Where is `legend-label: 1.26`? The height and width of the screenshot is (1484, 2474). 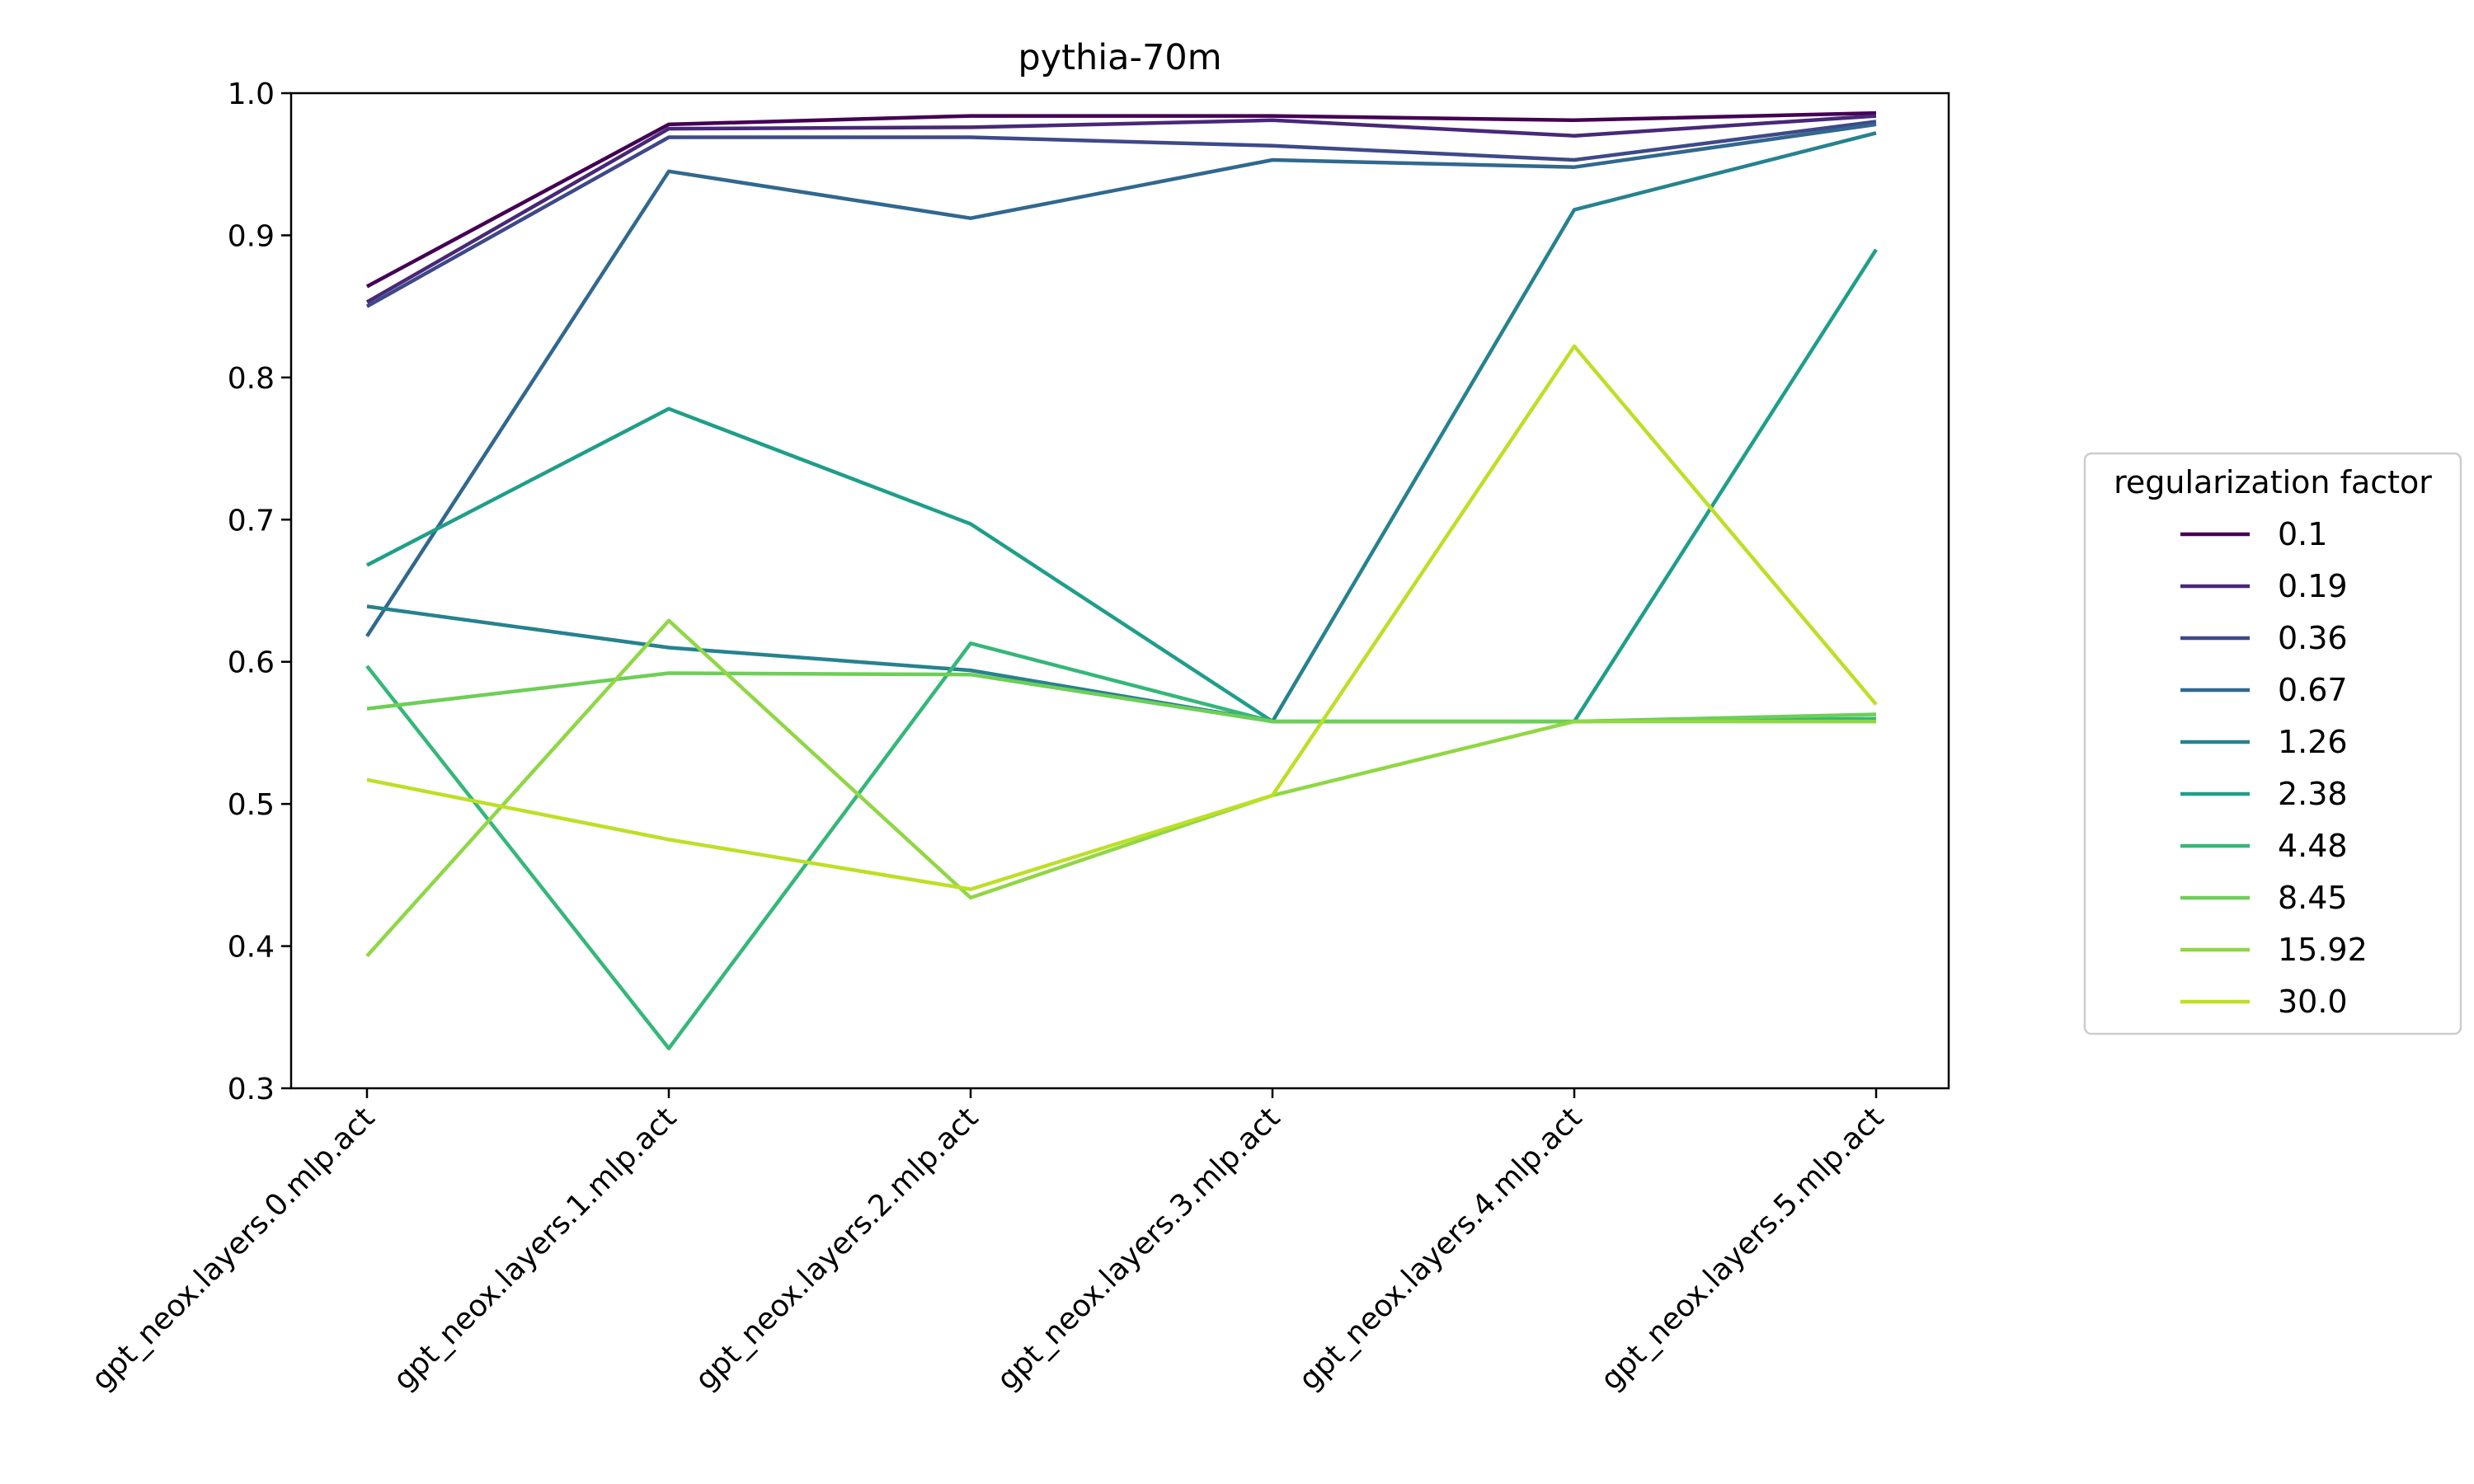
legend-label: 1.26 is located at coordinates (2313, 742).